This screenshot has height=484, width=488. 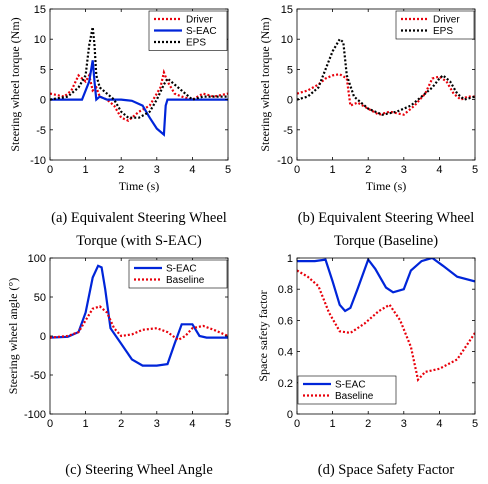 What do you see at coordinates (35, 415) in the screenshot?
I see `y-tick-label: -100` at bounding box center [35, 415].